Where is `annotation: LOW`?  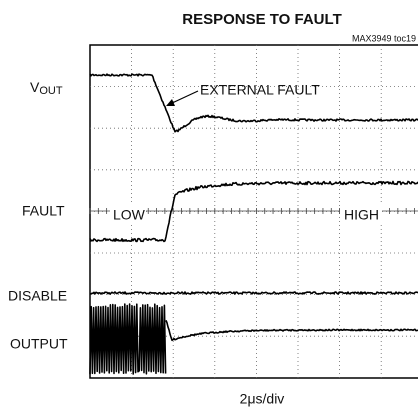
annotation: LOW is located at coordinates (129, 215).